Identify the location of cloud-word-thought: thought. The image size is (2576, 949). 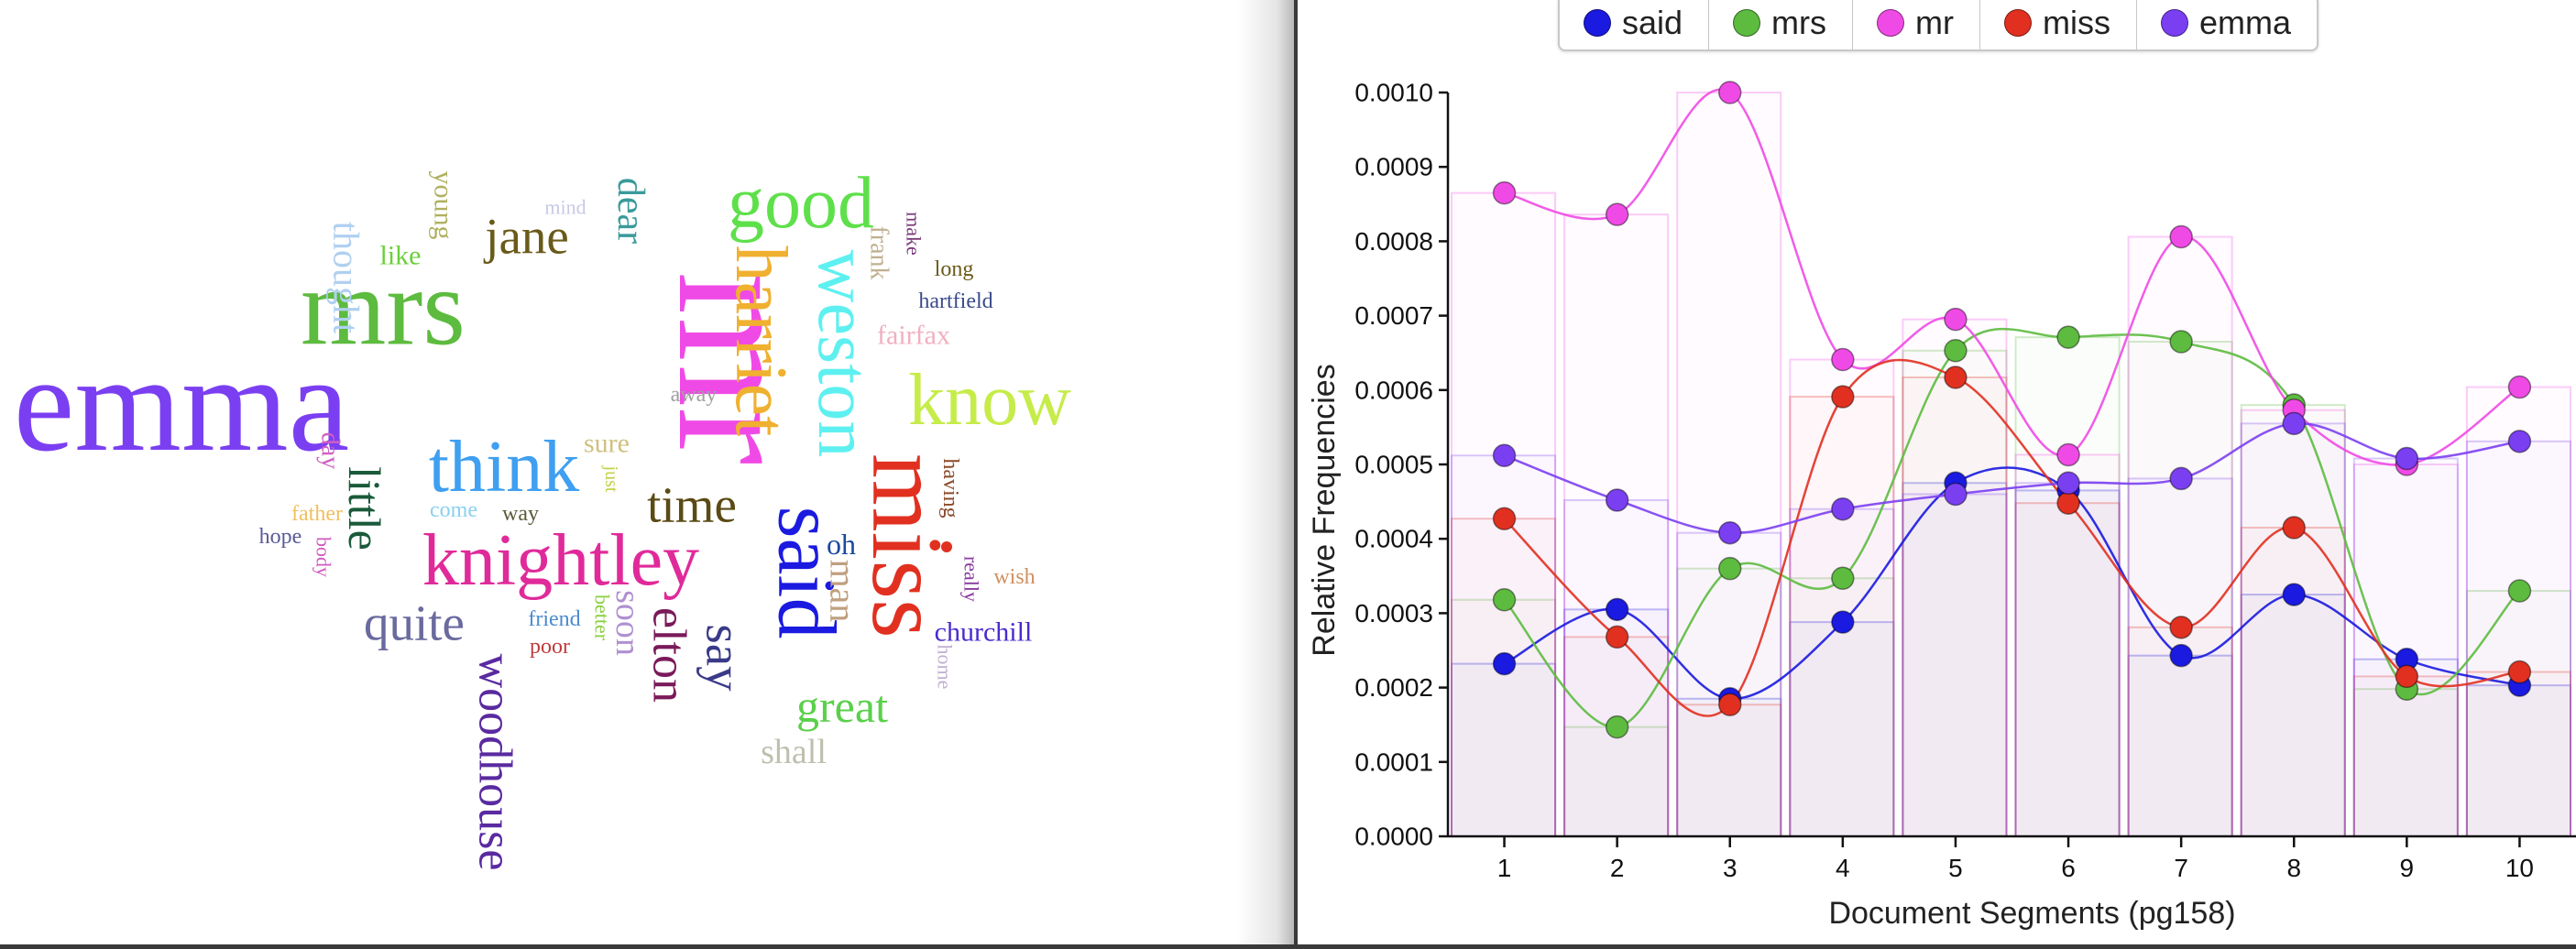
(346, 277).